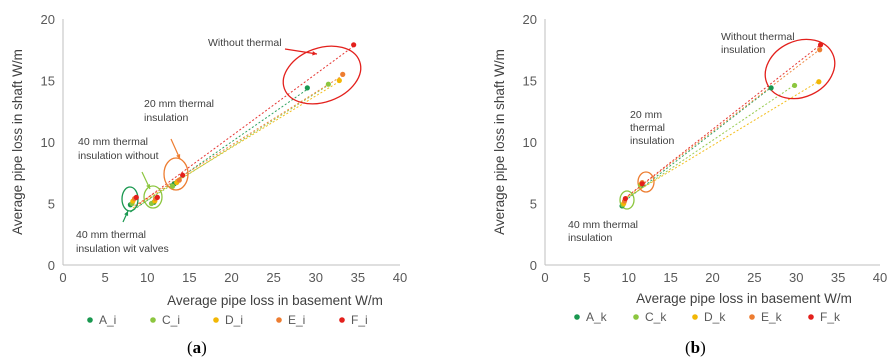 Image resolution: width=891 pixels, height=361 pixels. What do you see at coordinates (230, 147) in the screenshot?
I see `trendline-C_i` at bounding box center [230, 147].